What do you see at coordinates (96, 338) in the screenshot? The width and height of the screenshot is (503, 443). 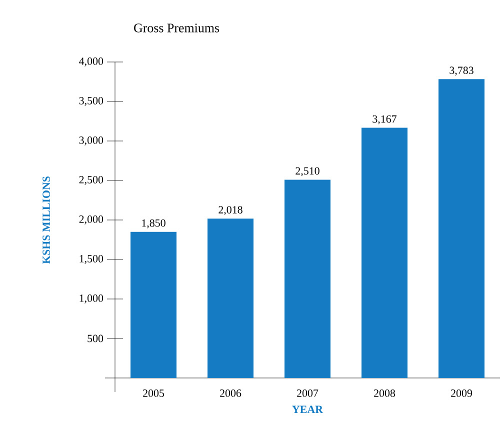 I see `y-tick-label: 500` at bounding box center [96, 338].